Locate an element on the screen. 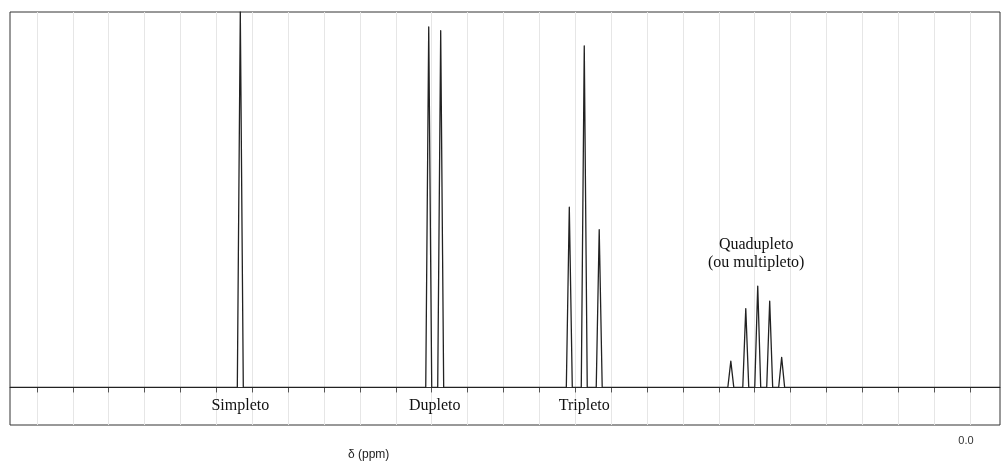  x-axis-title: δ (ppm) is located at coordinates (369, 454).